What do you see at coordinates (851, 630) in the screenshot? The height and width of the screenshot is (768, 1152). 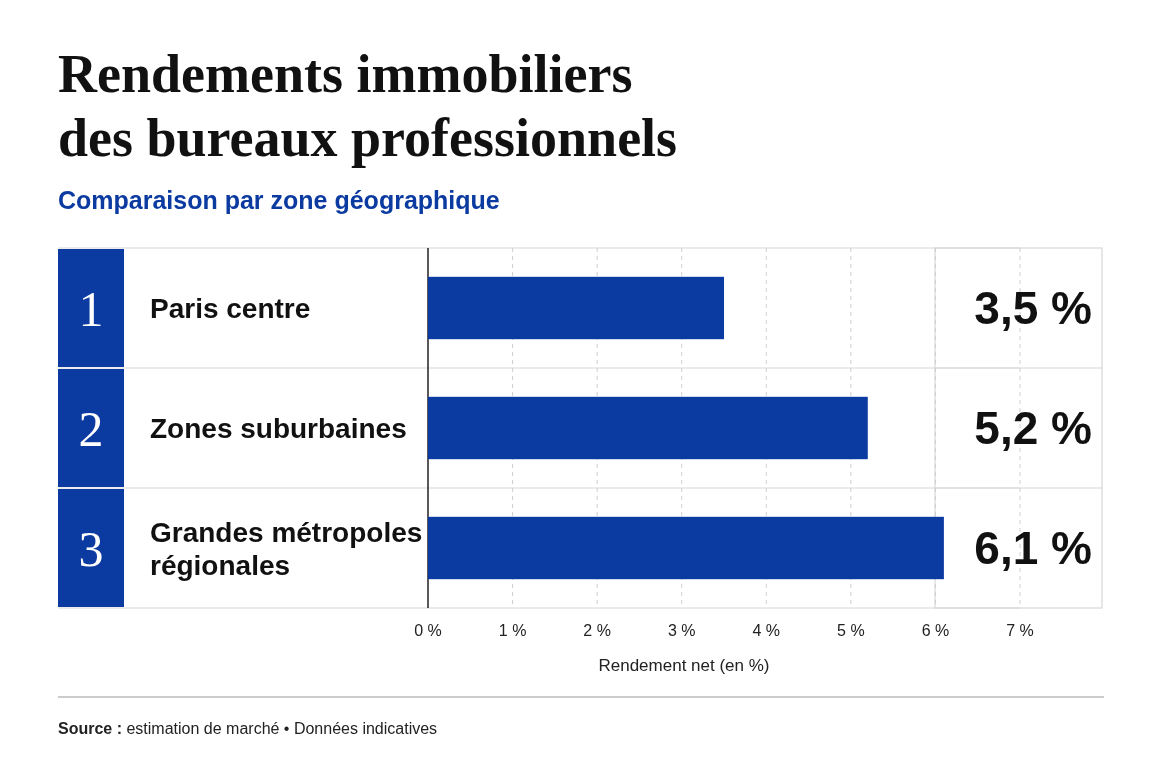 I see `x-tick-label: 5 %` at bounding box center [851, 630].